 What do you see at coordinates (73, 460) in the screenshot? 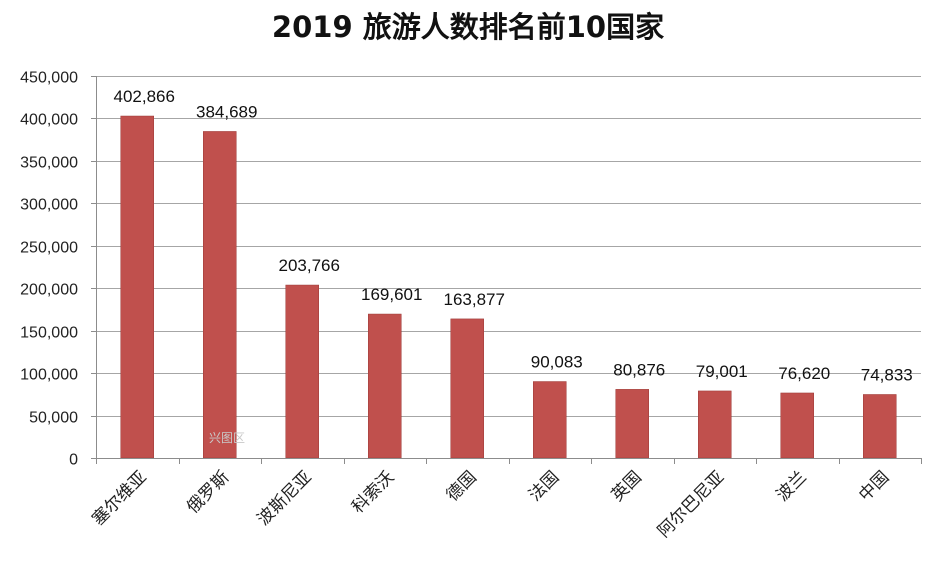
I see `y-tick-label: 0` at bounding box center [73, 460].